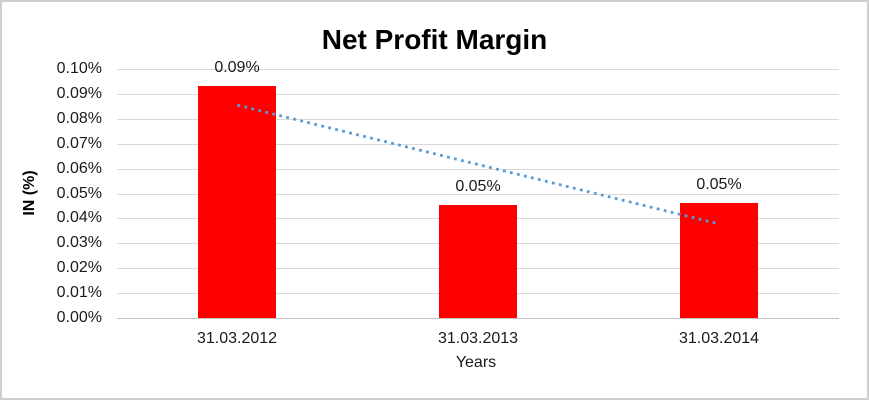 Image resolution: width=869 pixels, height=400 pixels. Describe the element at coordinates (79, 217) in the screenshot. I see `y-tick-label: 0.04%` at that location.